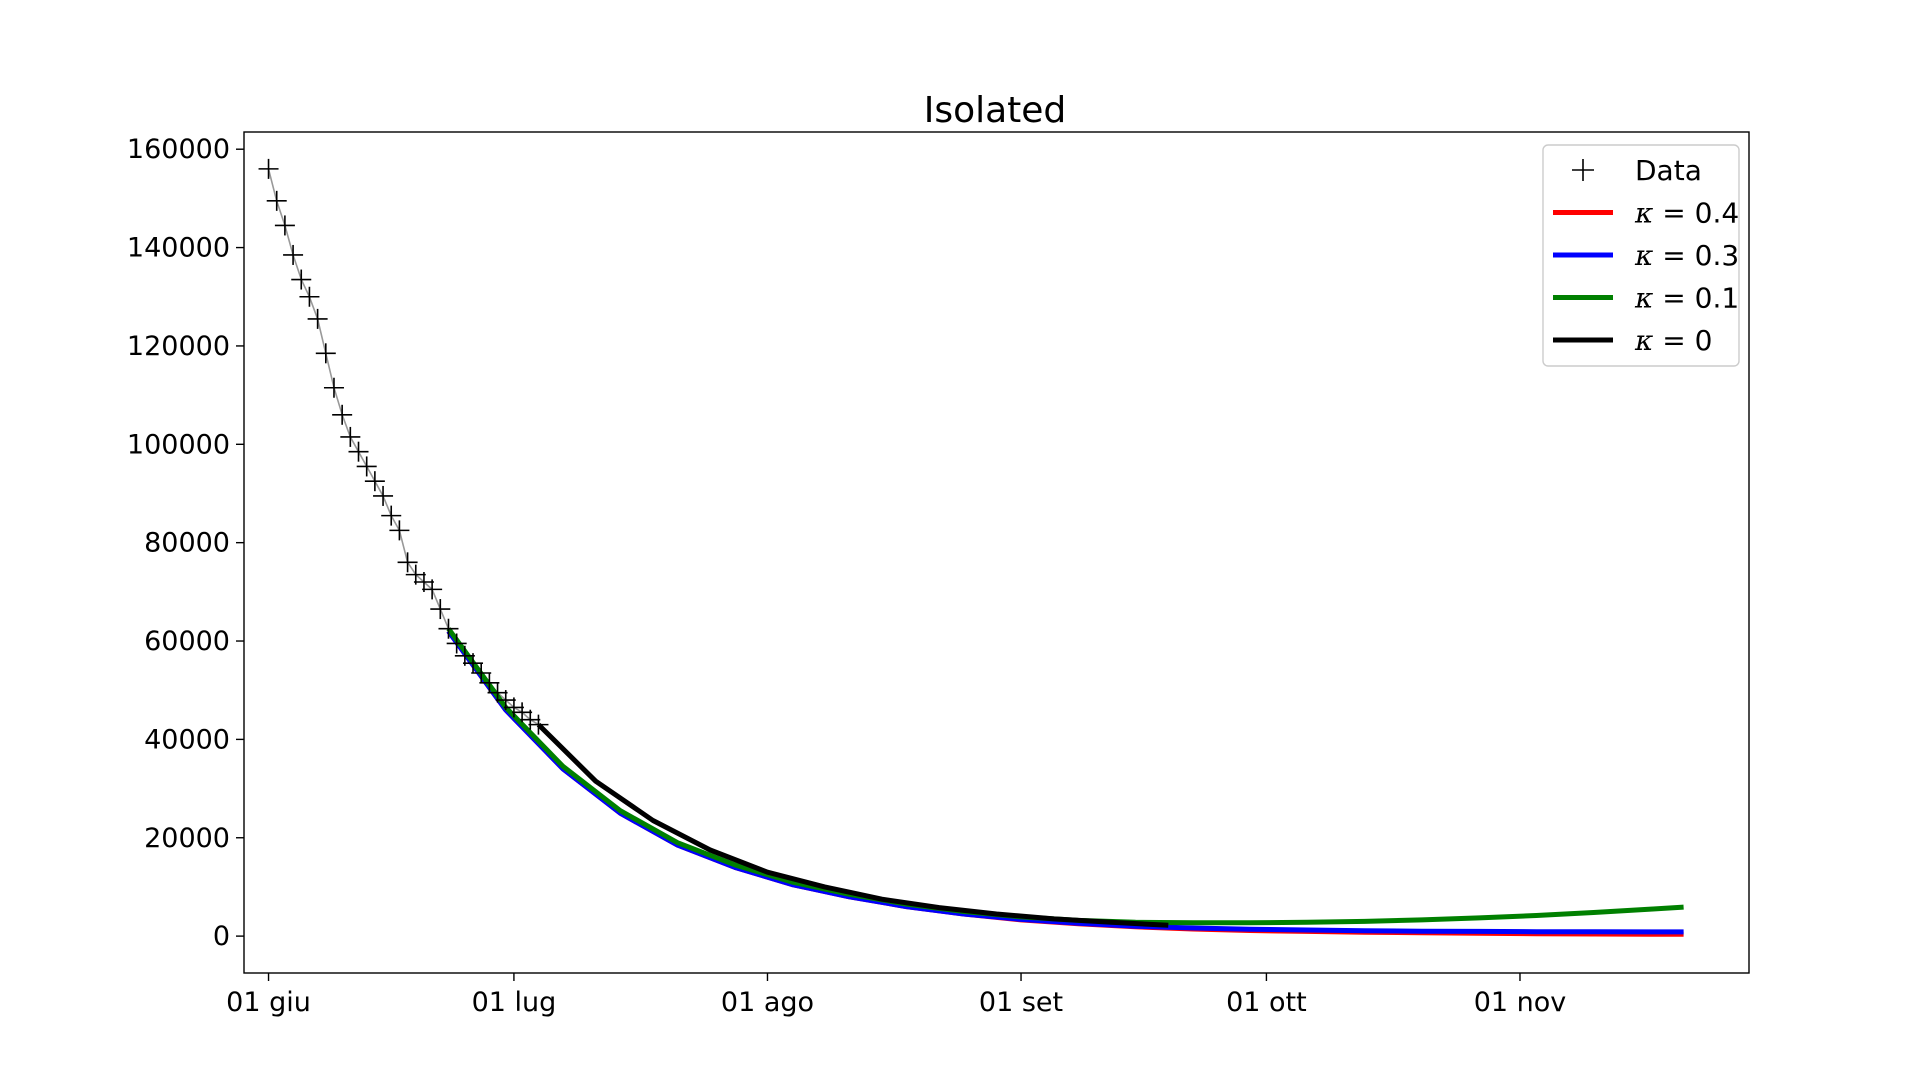 This screenshot has height=1080, width=1920. What do you see at coordinates (221, 936) in the screenshot?
I see `y-tick-label: 0` at bounding box center [221, 936].